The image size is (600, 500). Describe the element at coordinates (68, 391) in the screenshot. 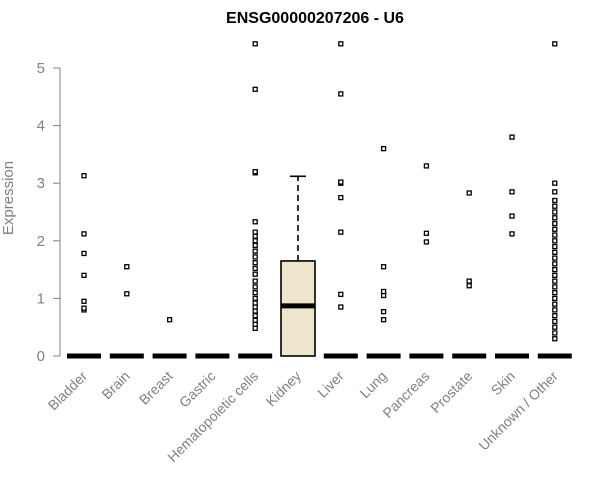

I see `x-tick-label: Bladder` at that location.